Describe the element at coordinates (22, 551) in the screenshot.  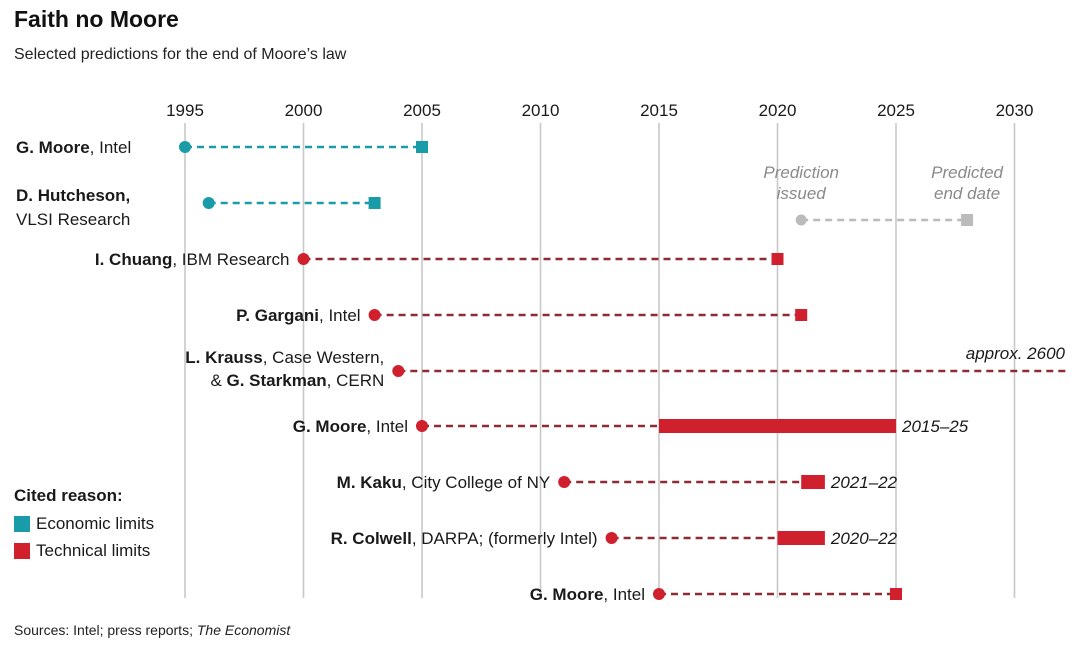
I see `legend-swatch-technical` at that location.